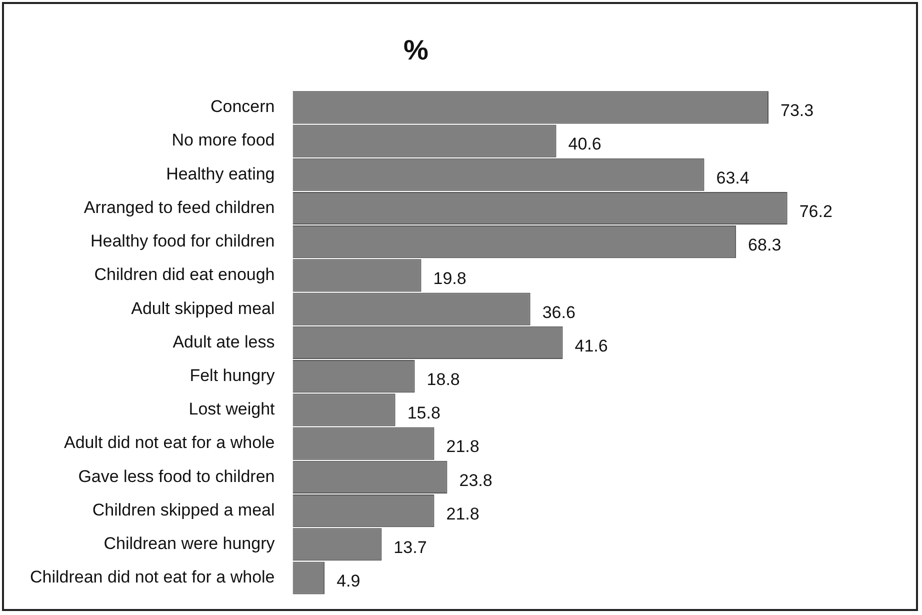 The width and height of the screenshot is (922, 615). I want to click on data-label: 23.8, so click(475, 480).